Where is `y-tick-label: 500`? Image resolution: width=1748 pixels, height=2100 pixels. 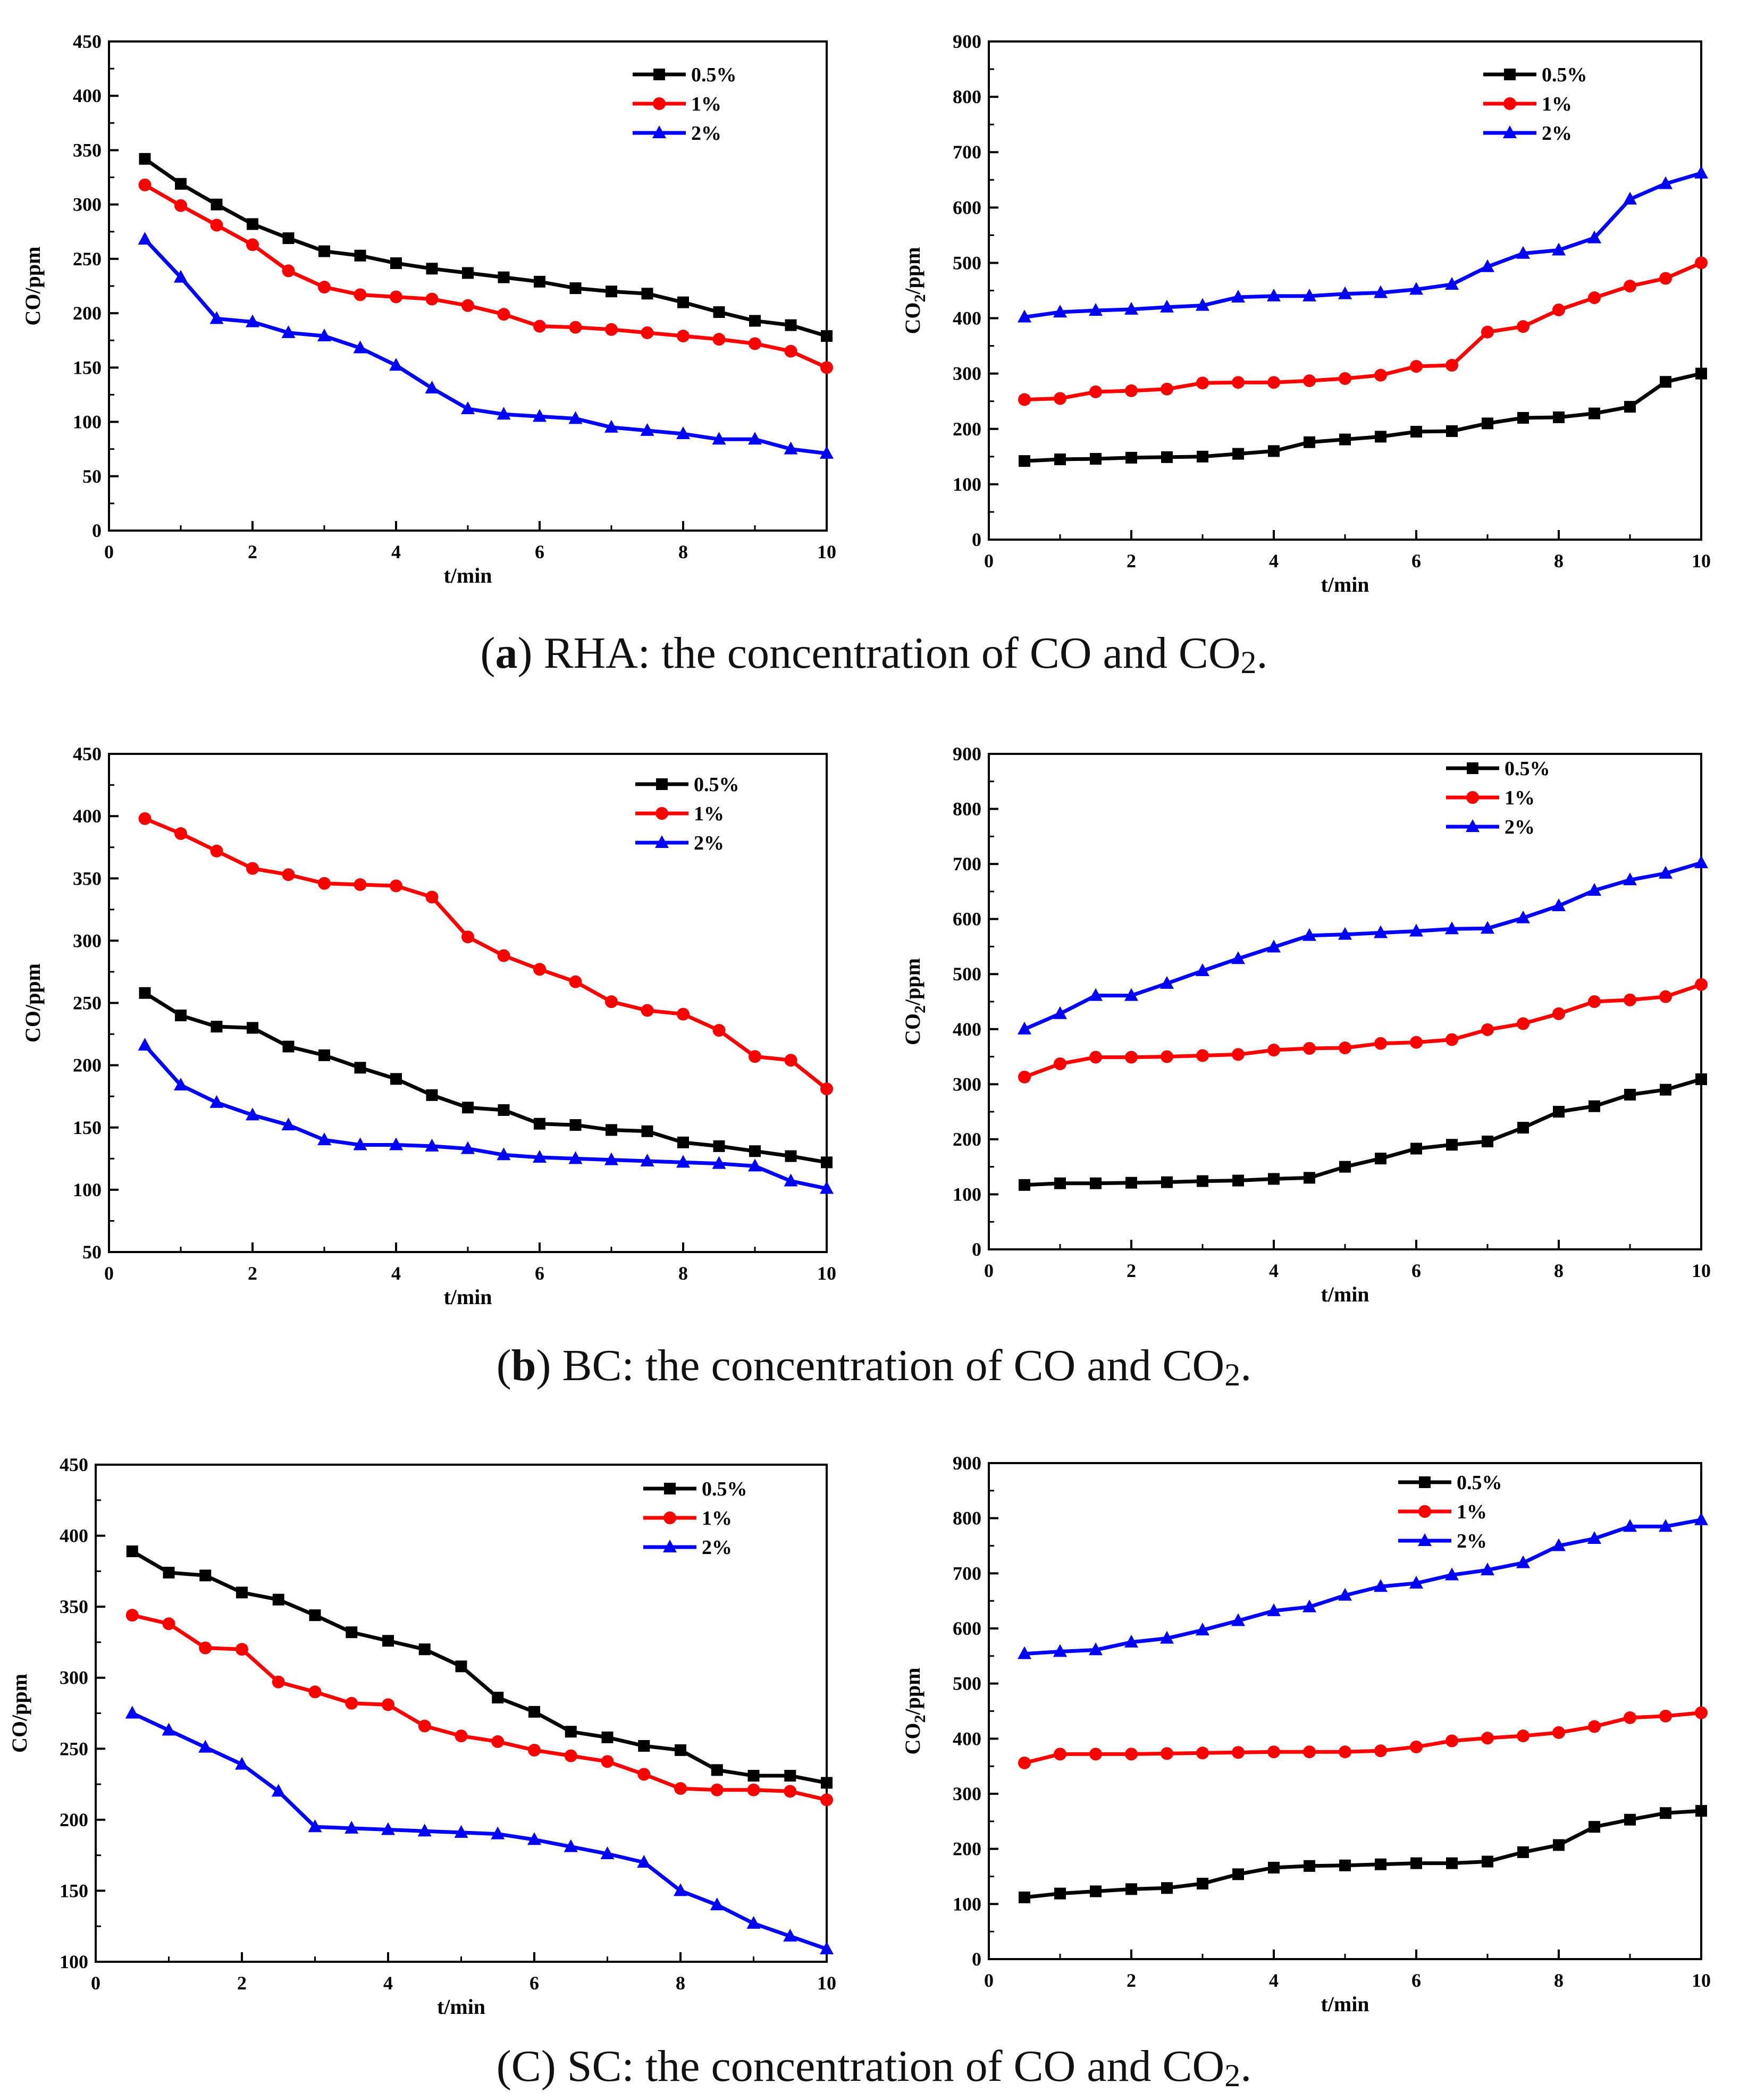
y-tick-label: 500 is located at coordinates (967, 974).